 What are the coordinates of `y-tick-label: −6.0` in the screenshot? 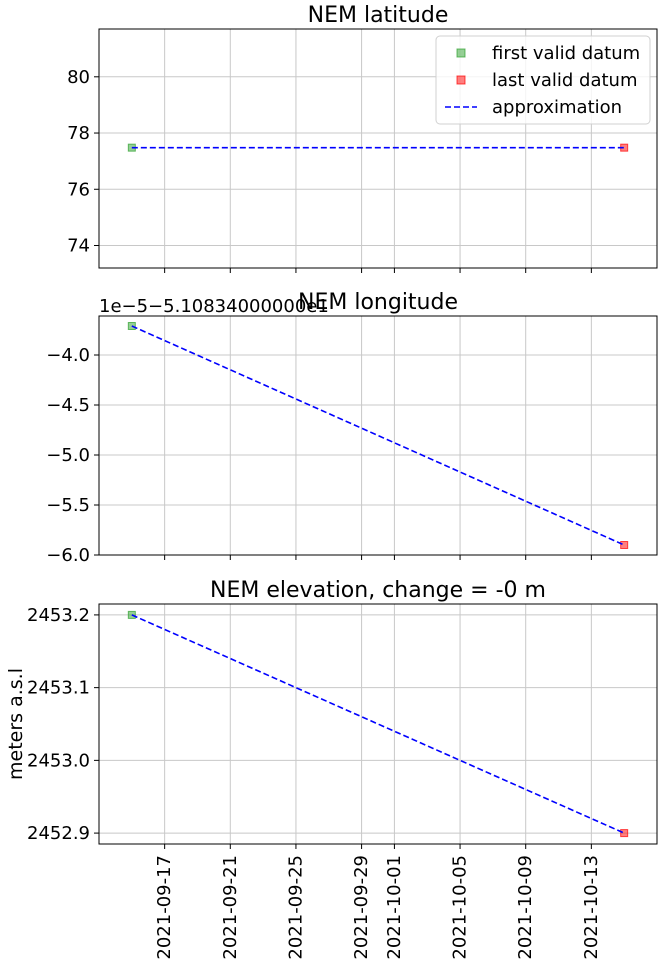 It's located at (68, 555).